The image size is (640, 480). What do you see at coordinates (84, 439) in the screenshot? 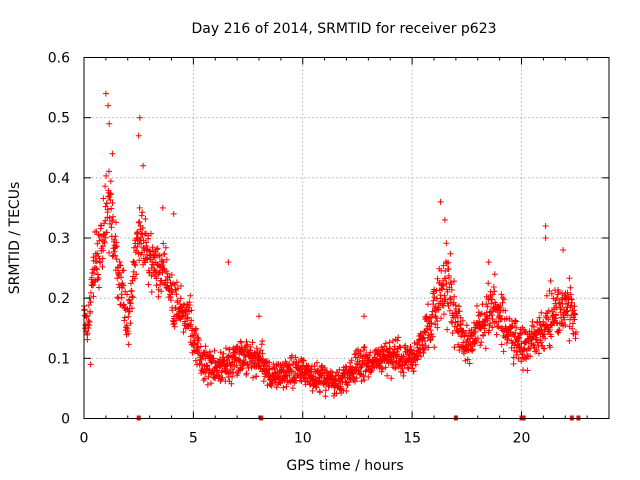
I see `x-tick-label: 0` at bounding box center [84, 439].